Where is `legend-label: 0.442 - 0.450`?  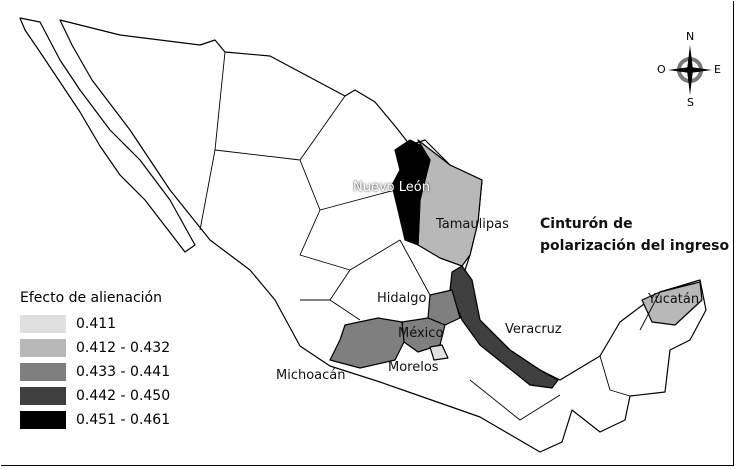 legend-label: 0.442 - 0.450 is located at coordinates (123, 396).